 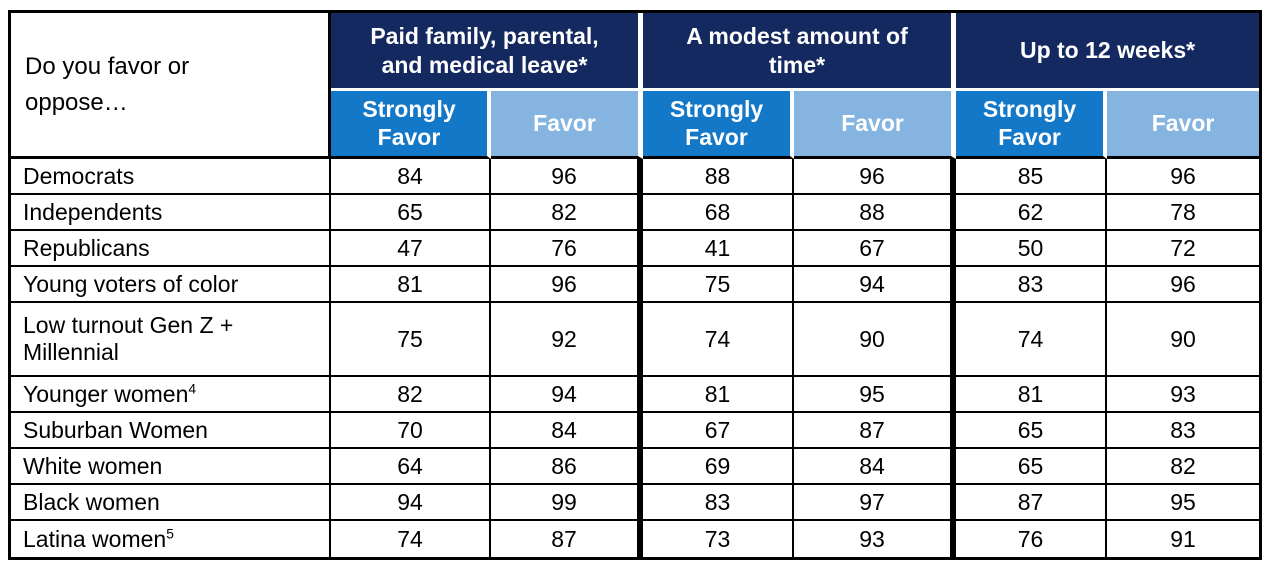 What do you see at coordinates (718, 177) in the screenshot?
I see `value-cell: 88` at bounding box center [718, 177].